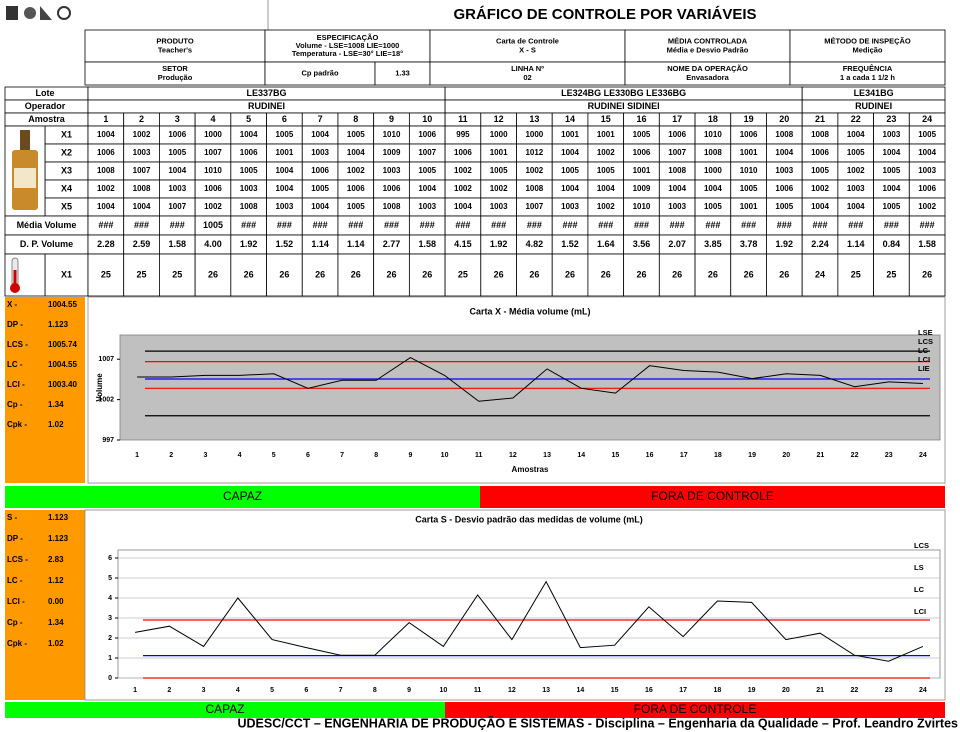 The height and width of the screenshot is (732, 960). What do you see at coordinates (17, 344) in the screenshot?
I see `stat-label: LCS -` at bounding box center [17, 344].